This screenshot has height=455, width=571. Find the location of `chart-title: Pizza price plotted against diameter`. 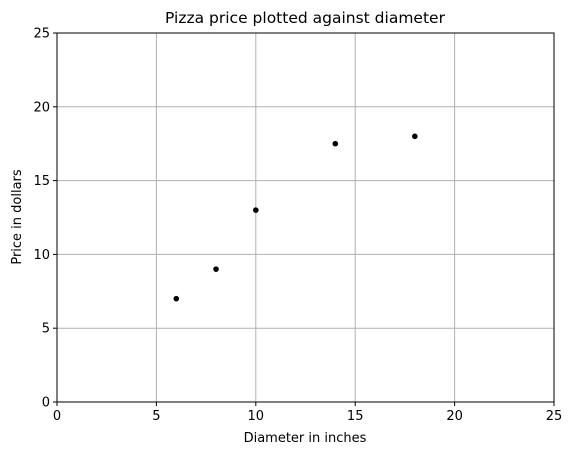

chart-title: Pizza price plotted against diameter is located at coordinates (305, 18).